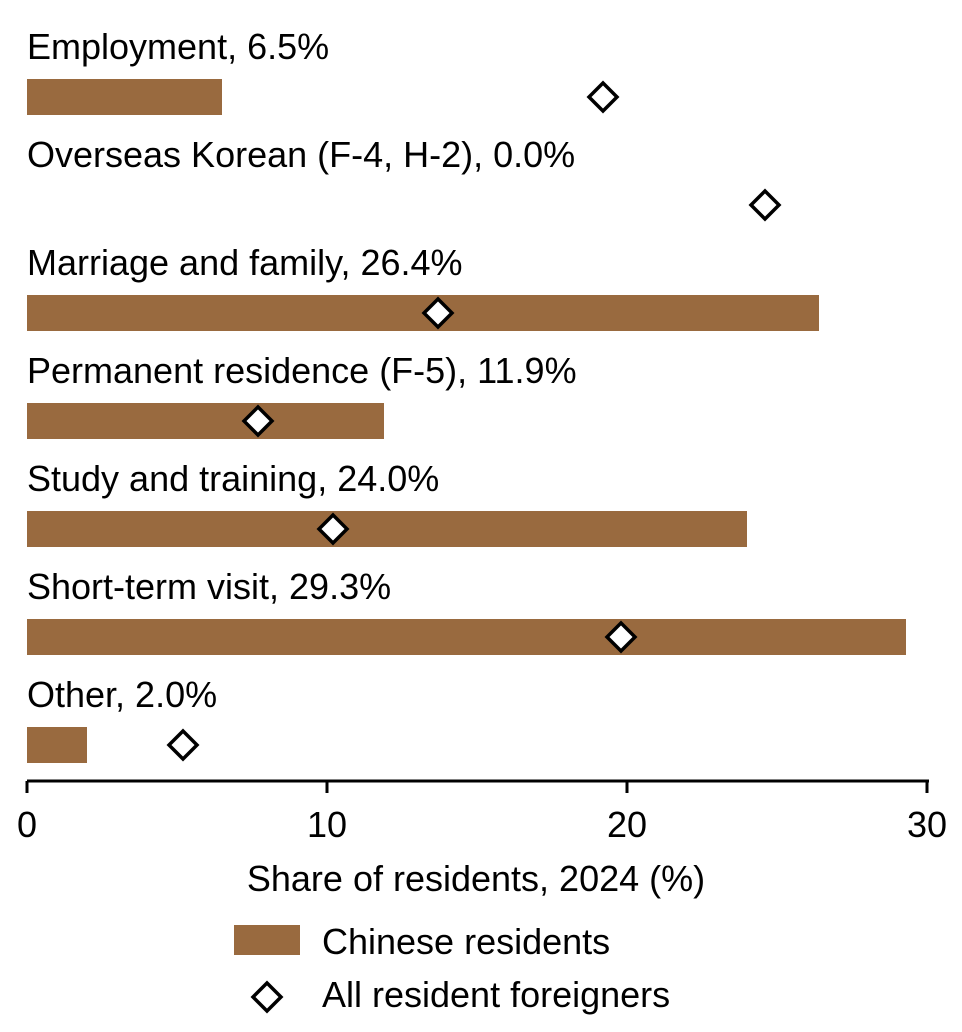  What do you see at coordinates (302, 370) in the screenshot?
I see `category-label-permanent-residence-f-5: Permanent residence (F-5), 11.9%` at bounding box center [302, 370].